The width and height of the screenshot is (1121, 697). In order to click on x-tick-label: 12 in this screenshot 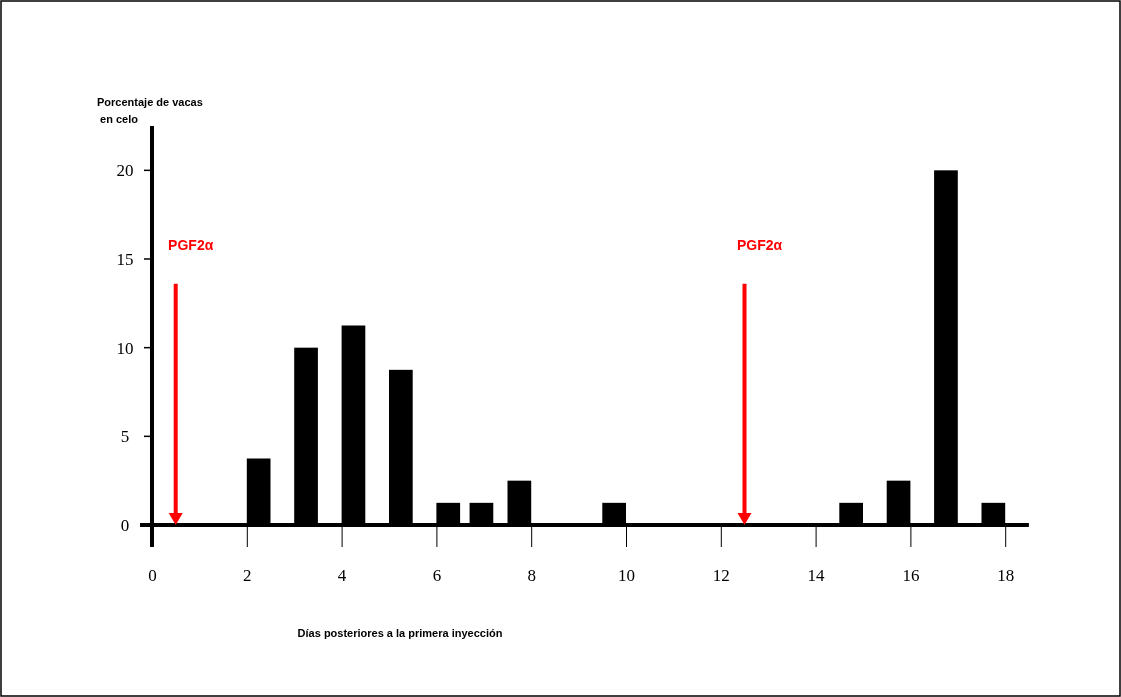, I will do `click(721, 576)`.